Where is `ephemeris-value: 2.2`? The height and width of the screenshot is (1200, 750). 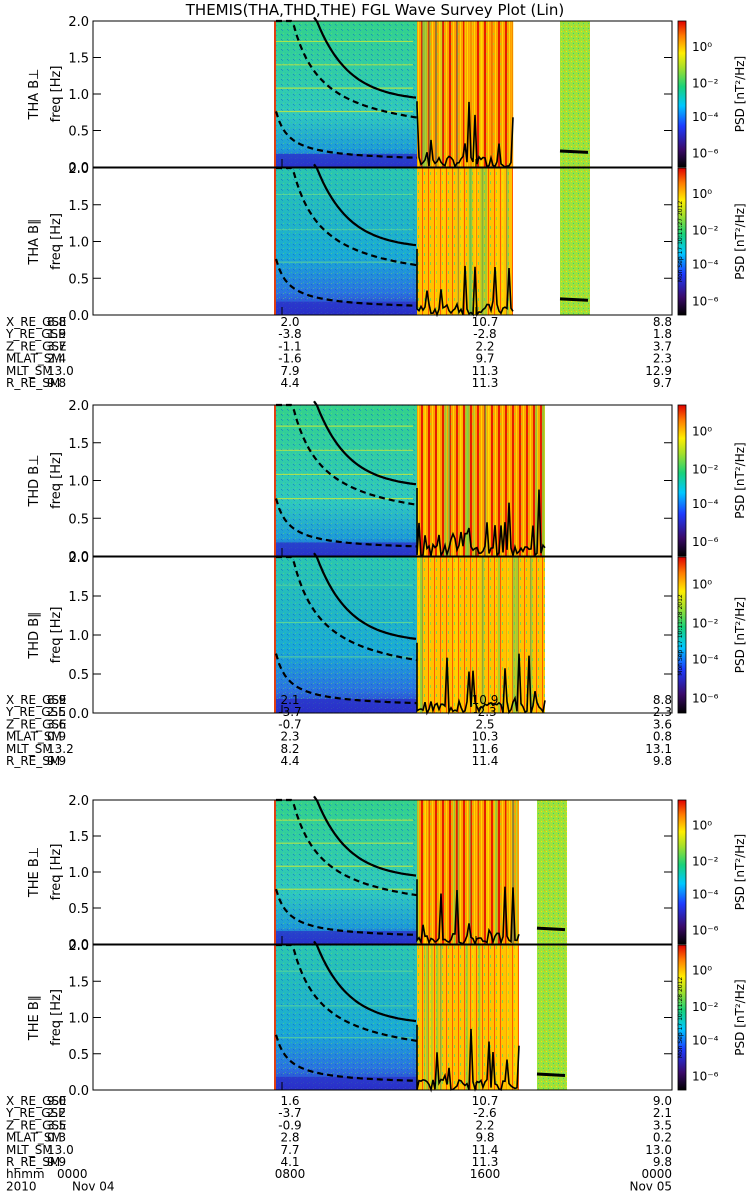 ephemeris-value: 2.2 is located at coordinates (484, 1125).